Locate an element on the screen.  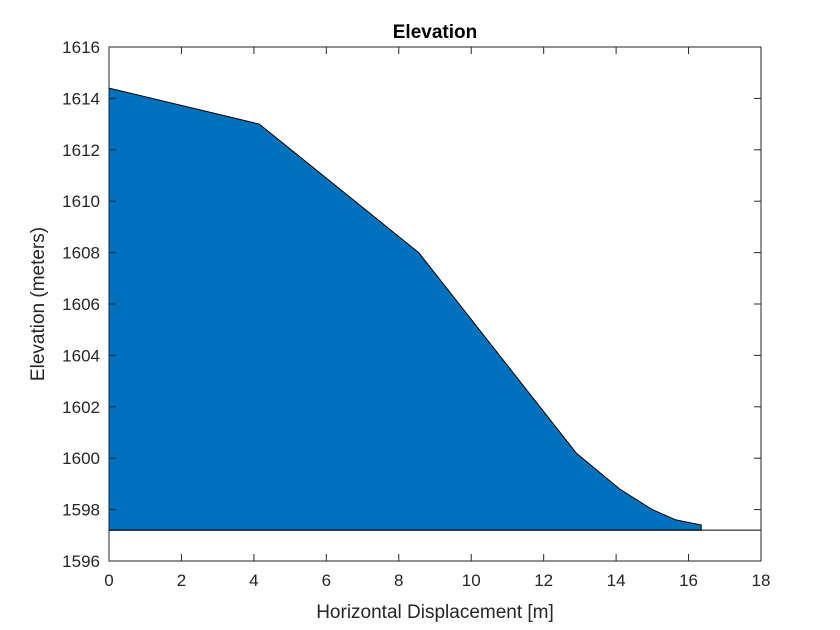
x-tick-label: 6 is located at coordinates (326, 580).